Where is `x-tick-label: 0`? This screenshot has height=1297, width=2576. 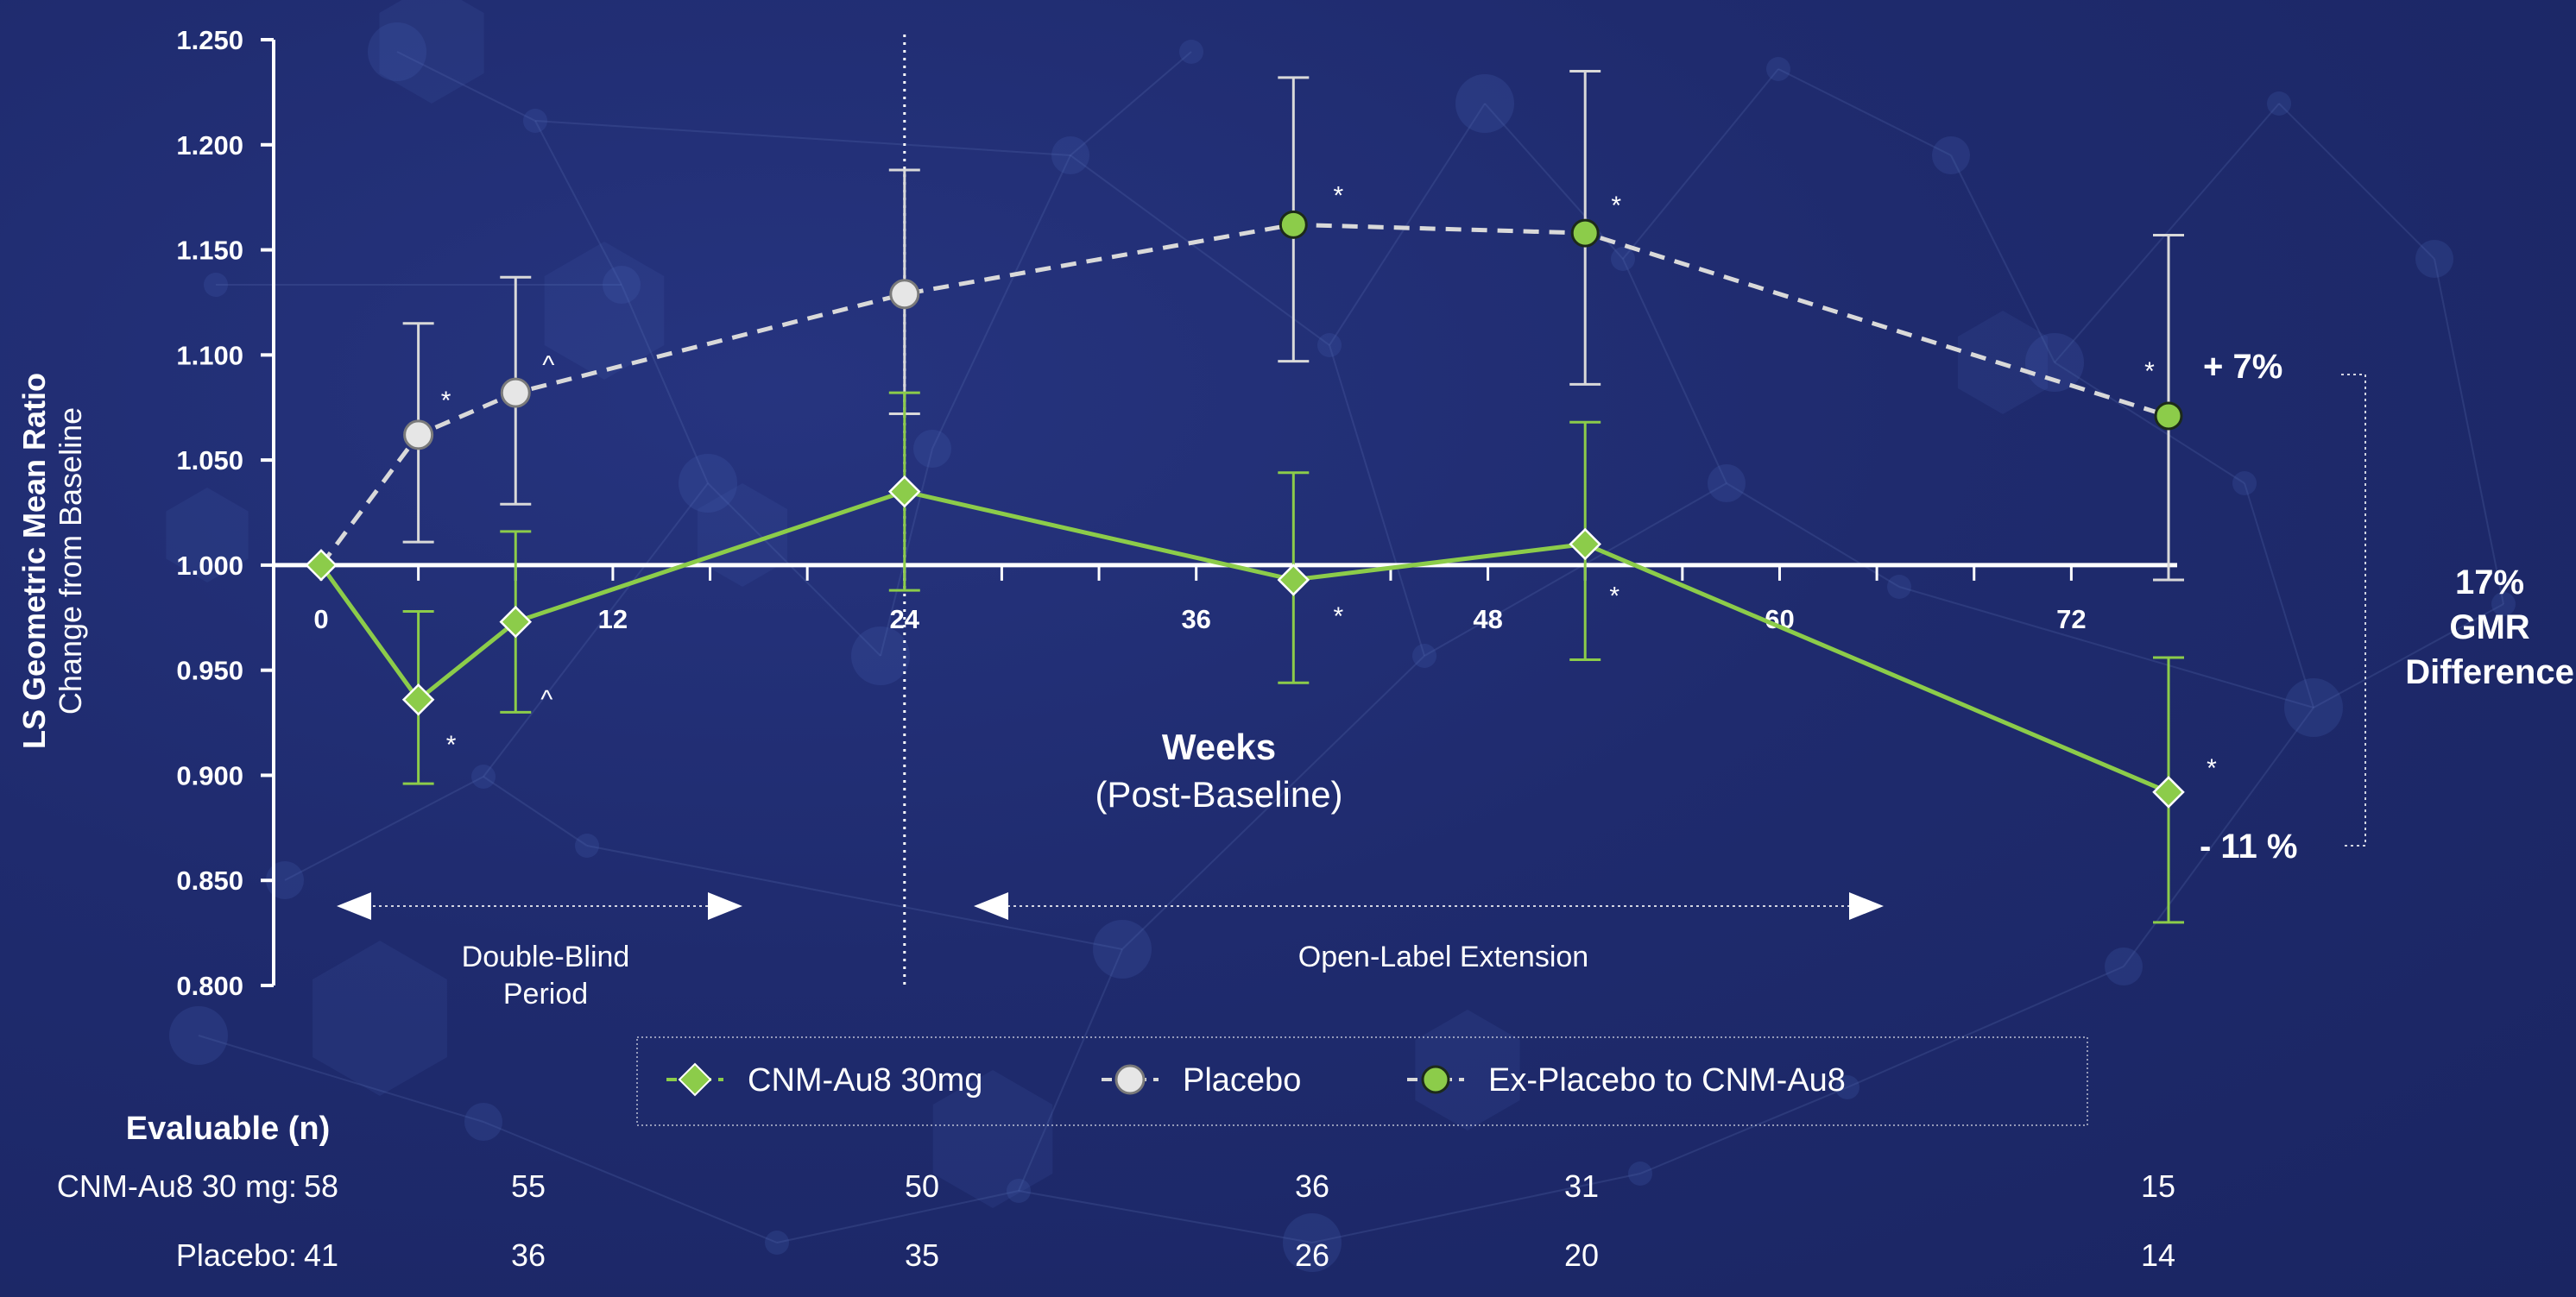
x-tick-label: 0 is located at coordinates (320, 619).